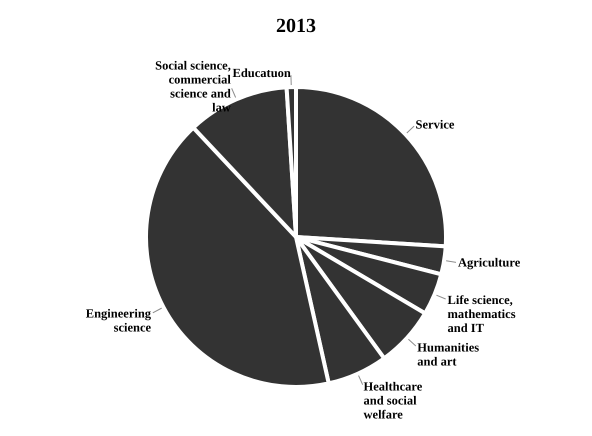 The image size is (592, 436). What do you see at coordinates (296, 26) in the screenshot?
I see `chart-title: 2013` at bounding box center [296, 26].